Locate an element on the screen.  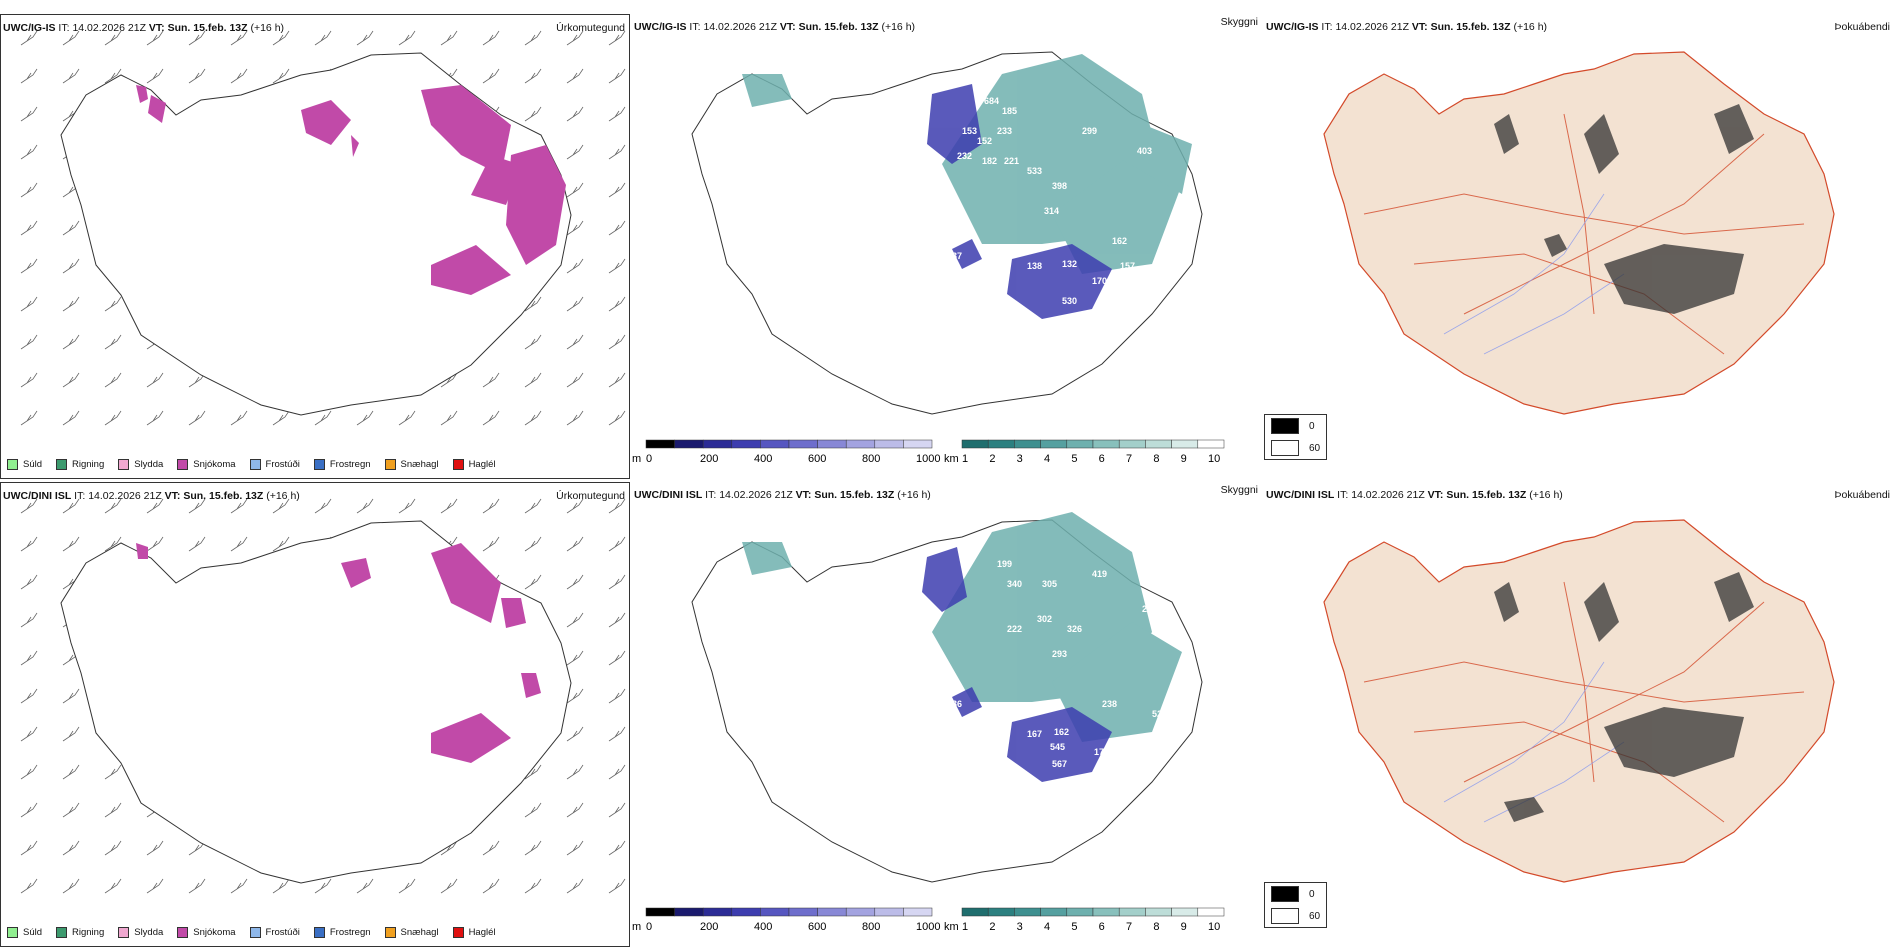
legend-item-haglel: Haglél is located at coordinates (474, 932).